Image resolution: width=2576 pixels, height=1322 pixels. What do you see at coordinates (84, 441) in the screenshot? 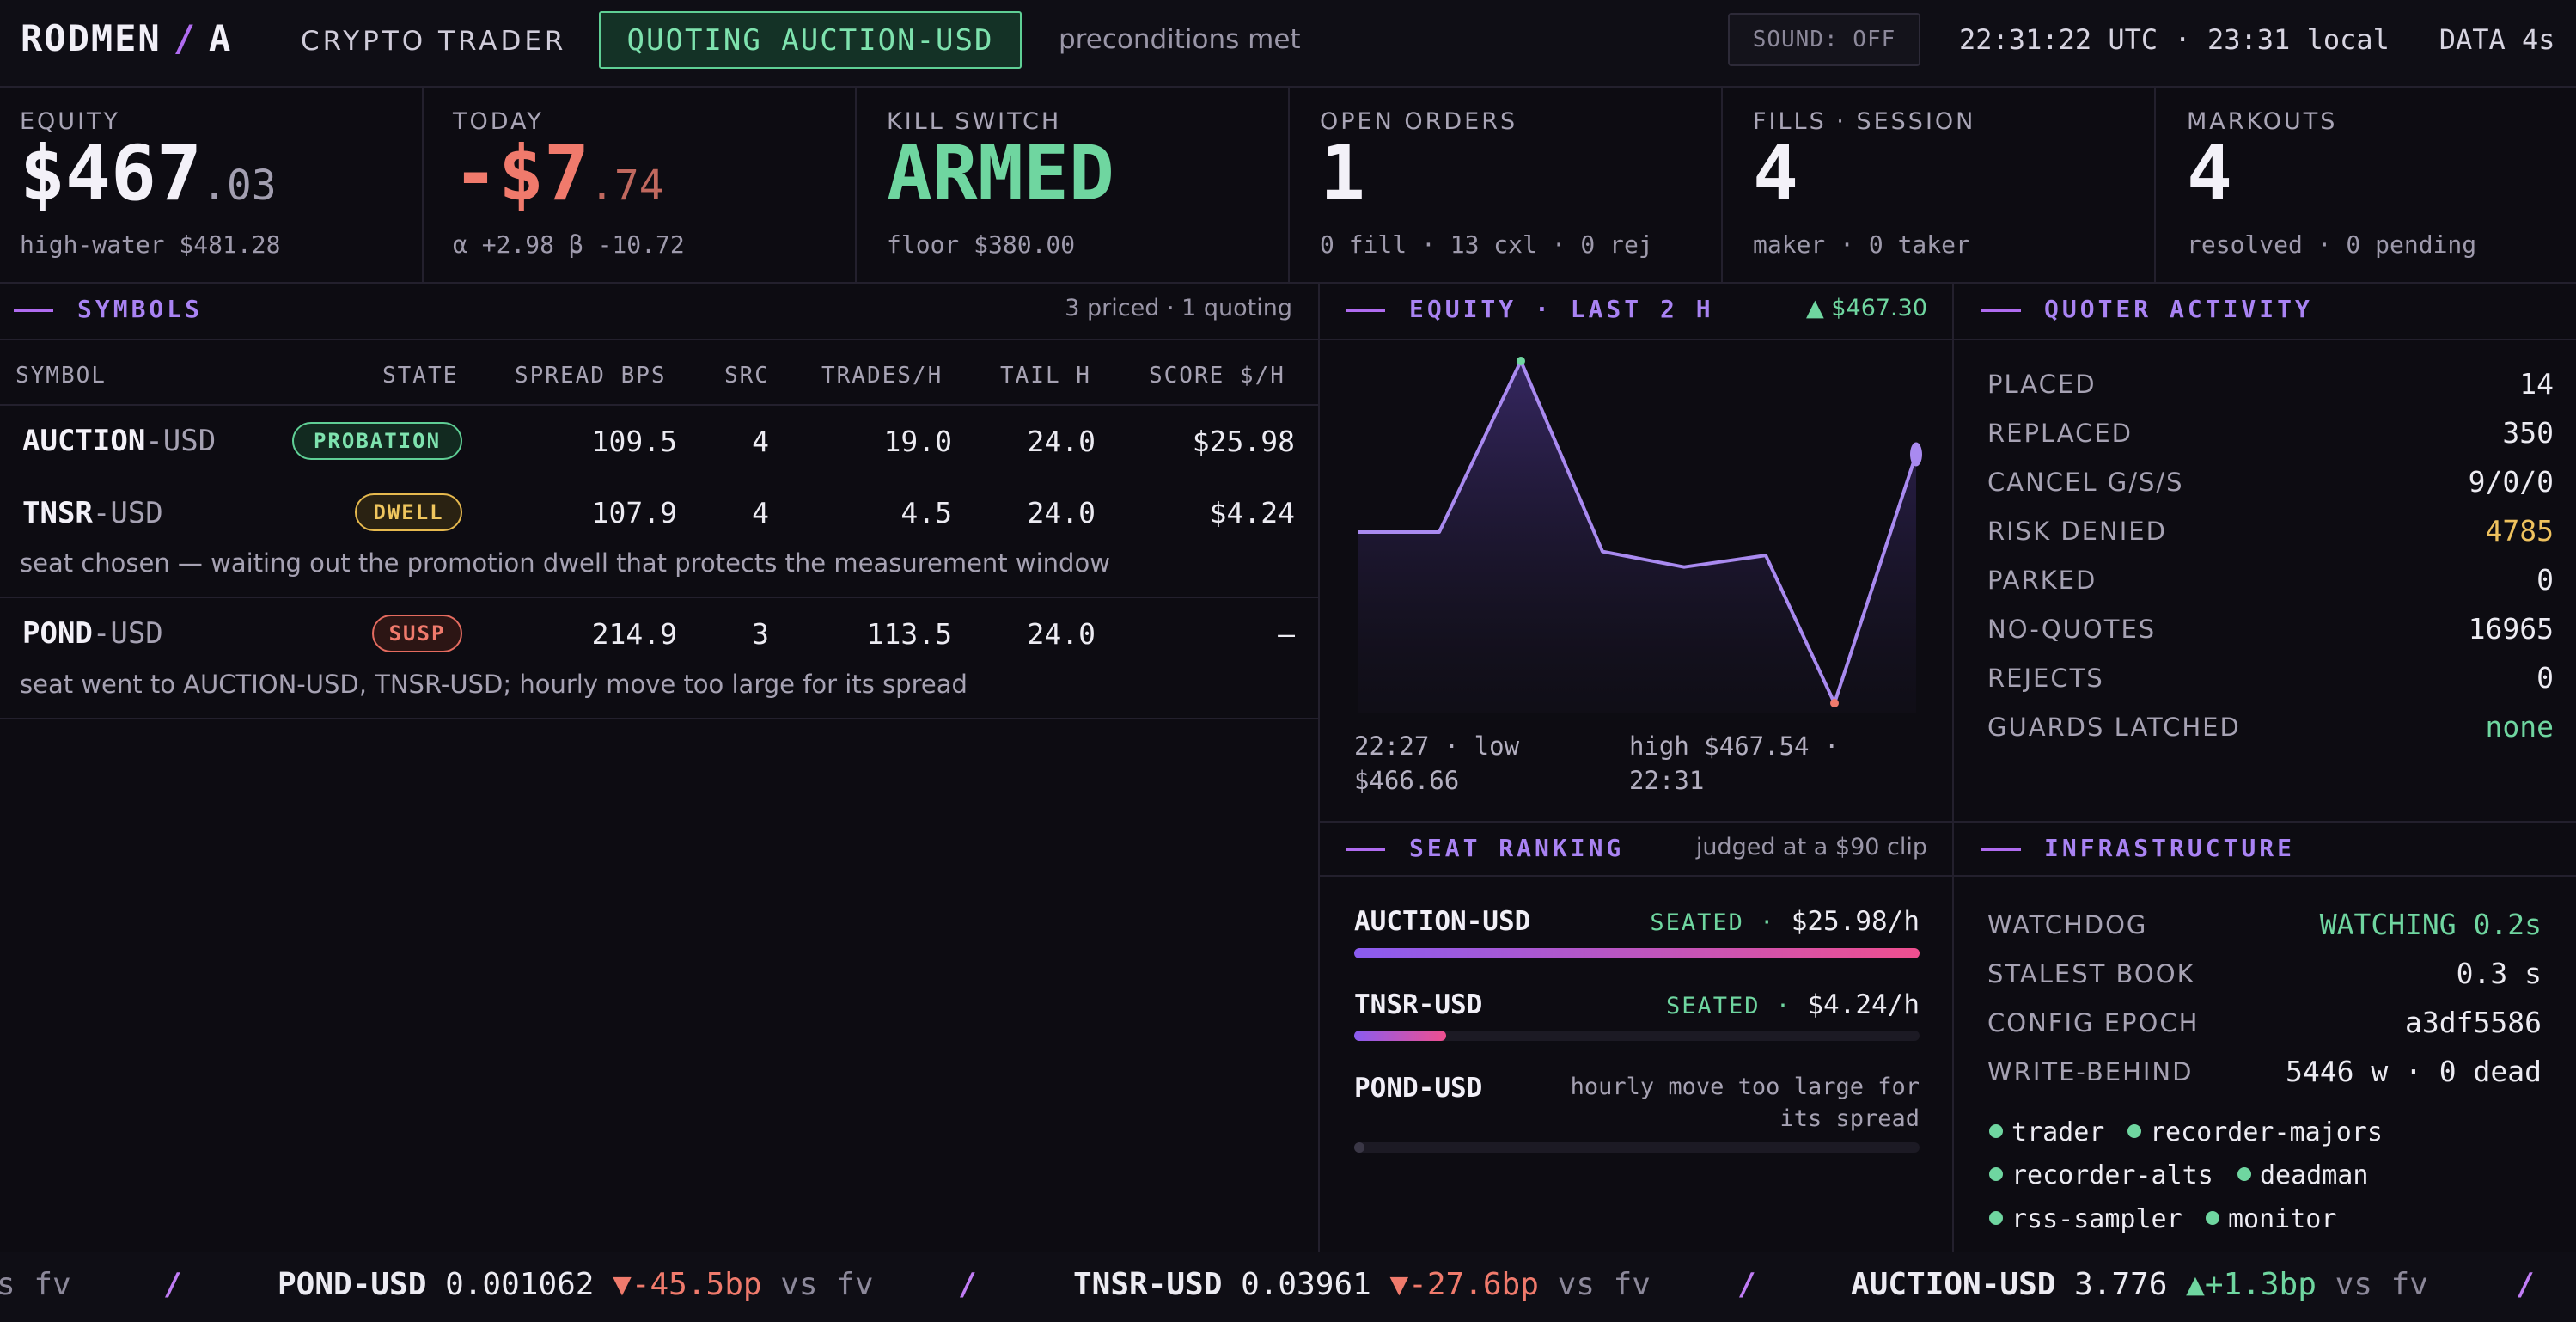
I see `symbol-base: AUCTION` at bounding box center [84, 441].